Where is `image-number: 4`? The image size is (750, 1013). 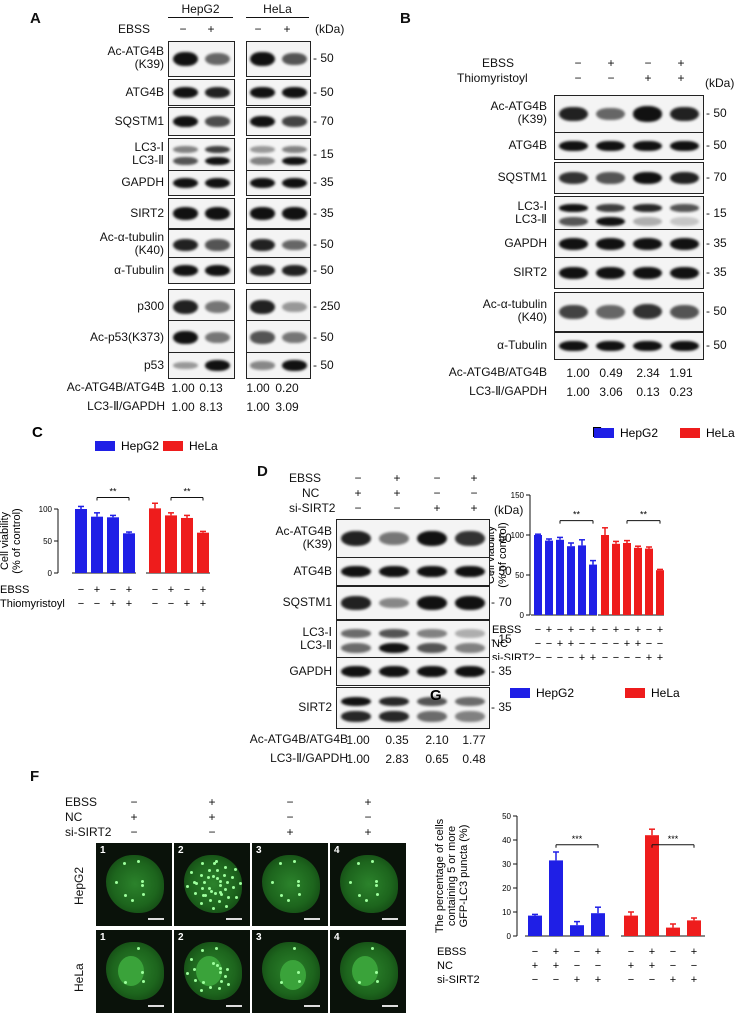 image-number: 4 is located at coordinates (337, 937).